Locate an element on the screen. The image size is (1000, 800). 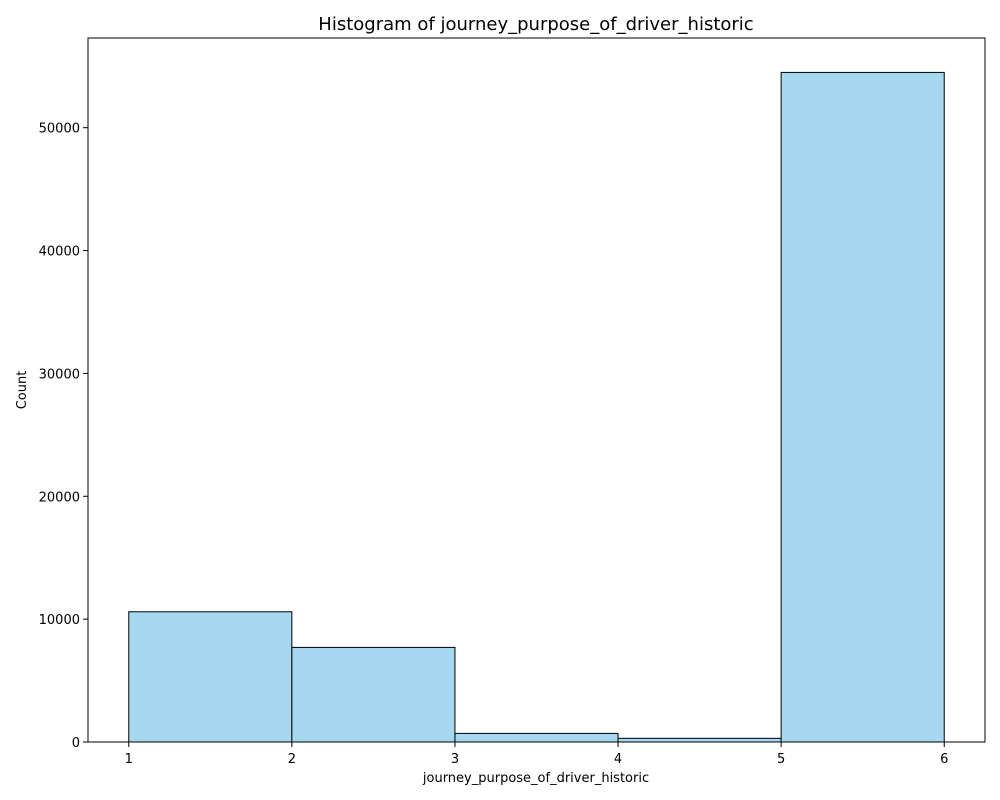
x-axis-ticks: 1 2 3 4 5 6 is located at coordinates (536, 754).